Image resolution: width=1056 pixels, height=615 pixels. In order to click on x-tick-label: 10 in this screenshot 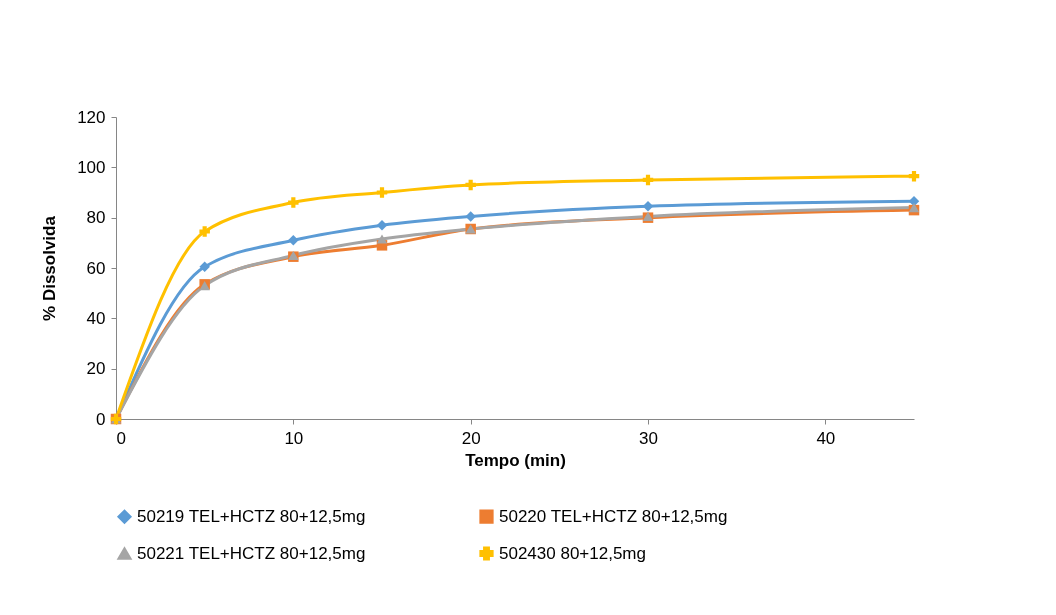, I will do `click(294, 438)`.